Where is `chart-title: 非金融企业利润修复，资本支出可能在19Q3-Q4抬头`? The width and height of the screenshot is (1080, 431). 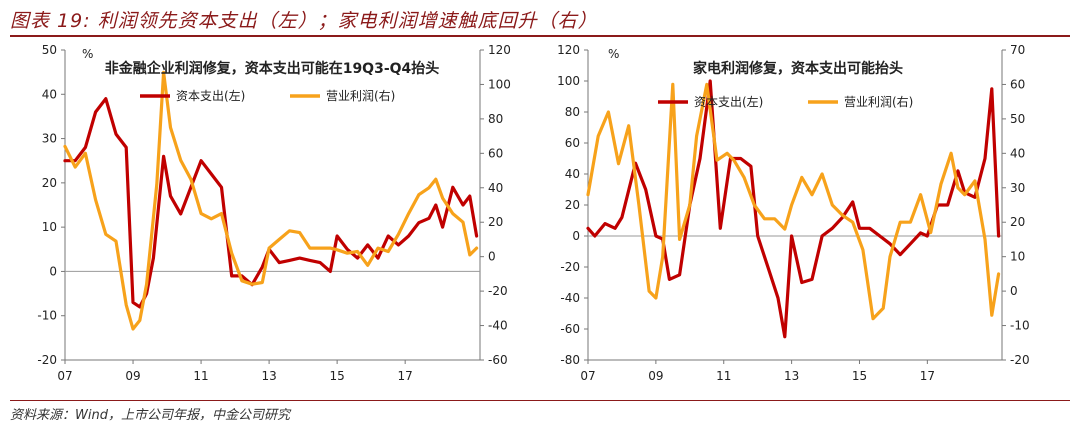
chart-title: 非金融企业利润修复，资本支出可能在19Q3-Q4抬头 is located at coordinates (272, 68).